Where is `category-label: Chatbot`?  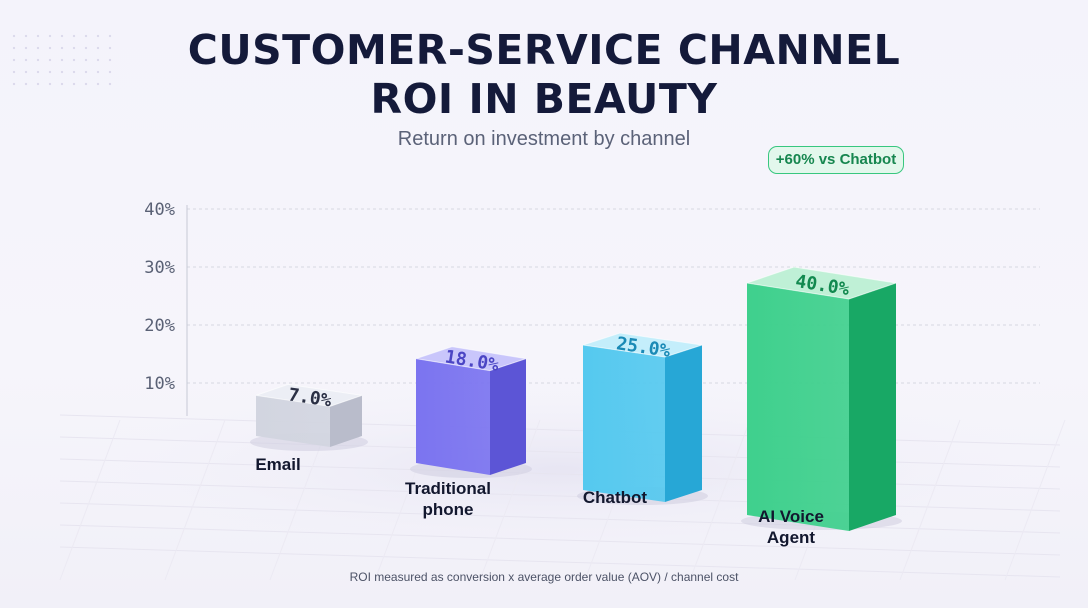
category-label: Chatbot is located at coordinates (615, 497).